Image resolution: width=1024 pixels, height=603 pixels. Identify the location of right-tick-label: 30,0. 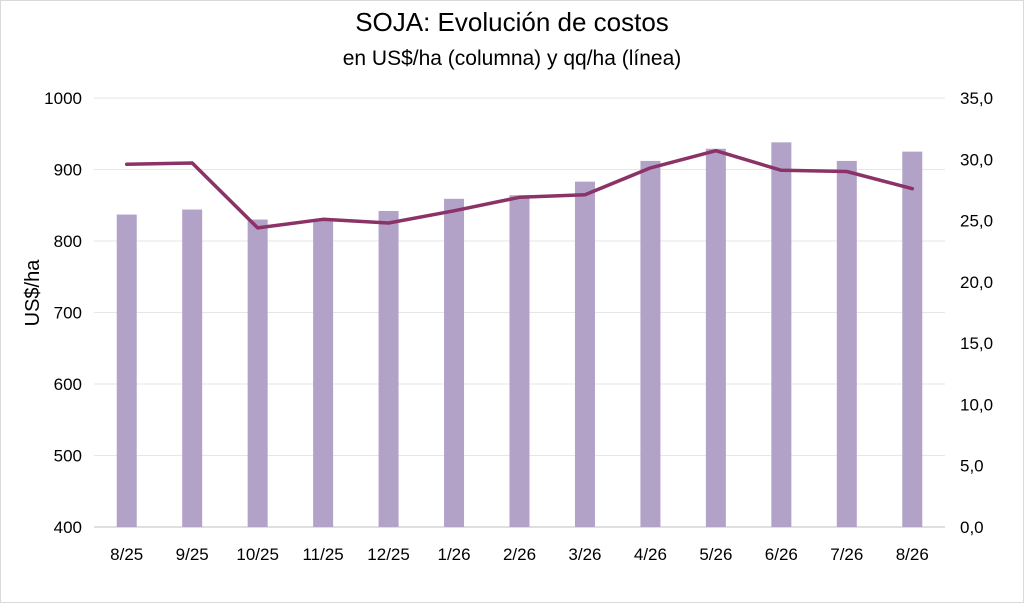
(976, 159).